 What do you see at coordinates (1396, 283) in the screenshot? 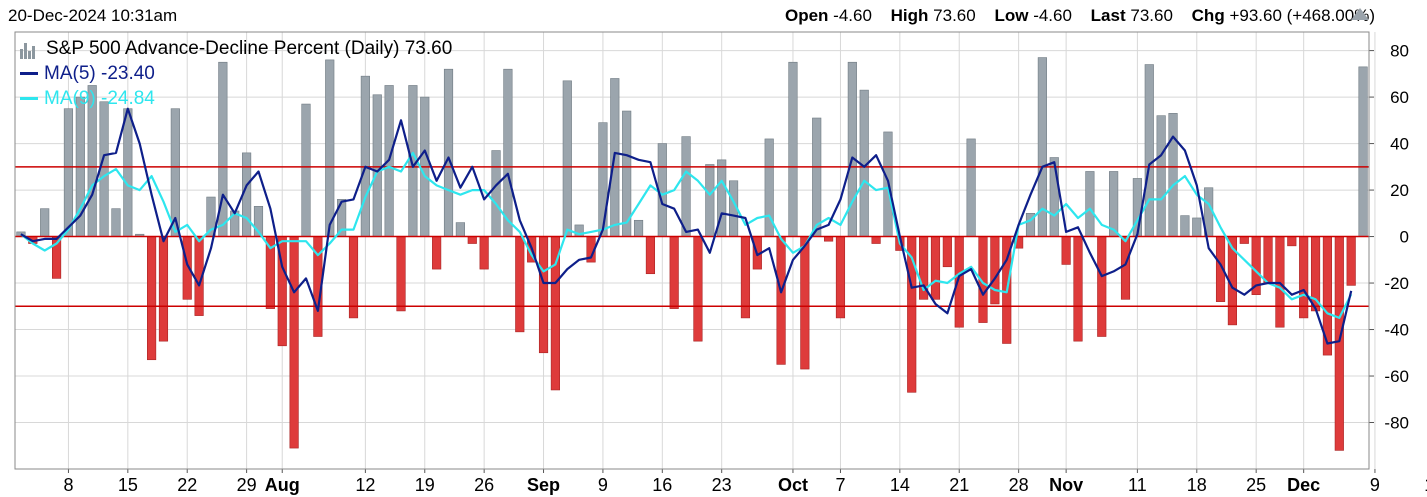
I see `y-tick-label: -20` at bounding box center [1396, 283].